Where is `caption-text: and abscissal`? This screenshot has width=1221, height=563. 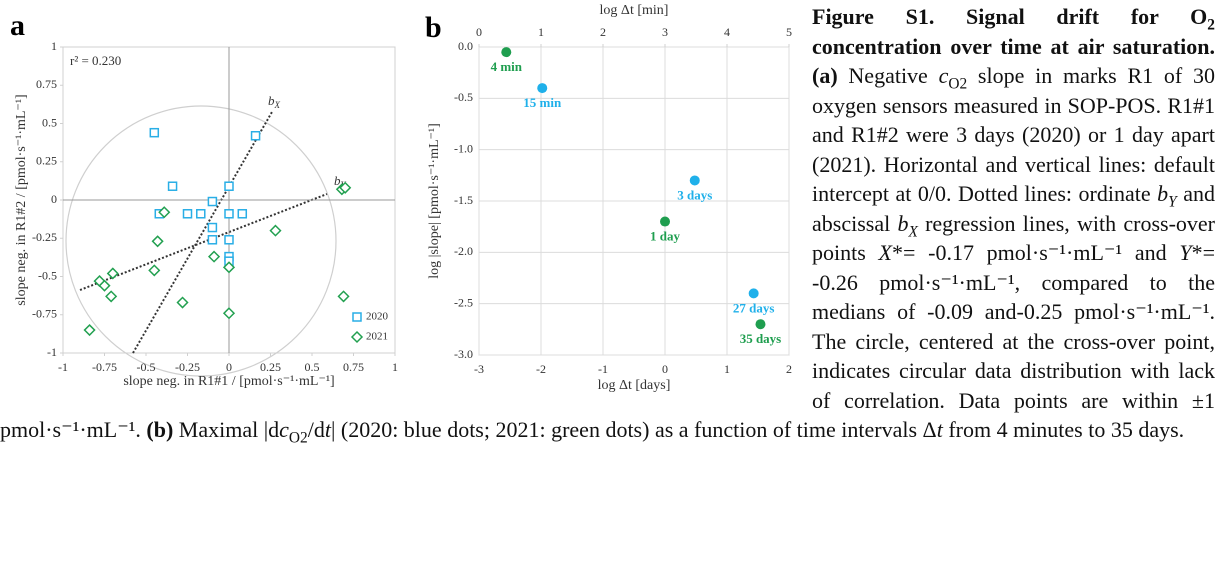
caption-text: and abscissal is located at coordinates (1013, 208).